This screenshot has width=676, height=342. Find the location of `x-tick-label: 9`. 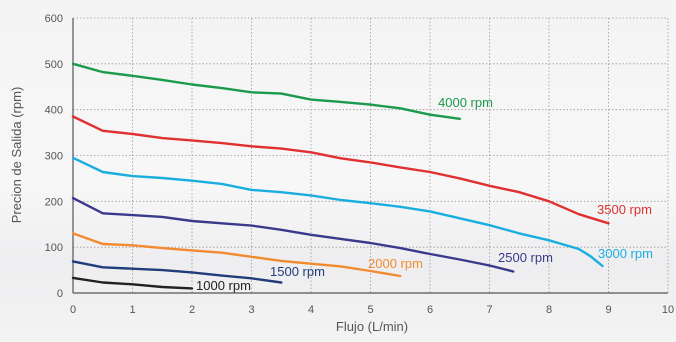

x-tick-label: 9 is located at coordinates (608, 310).